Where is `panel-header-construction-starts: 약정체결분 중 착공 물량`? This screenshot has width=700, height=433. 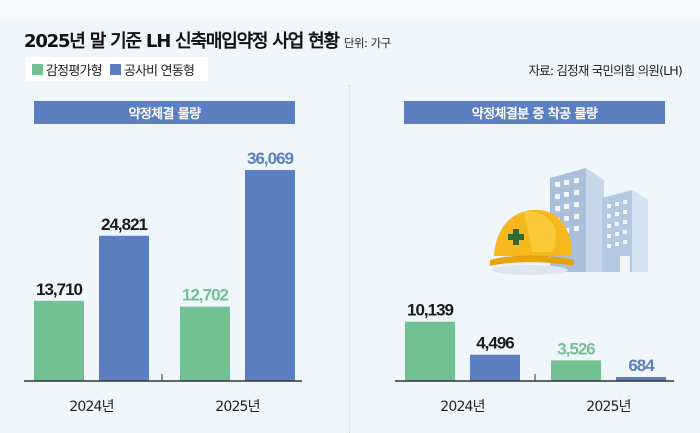
panel-header-construction-starts: 약정체결분 중 착공 물량 is located at coordinates (534, 112).